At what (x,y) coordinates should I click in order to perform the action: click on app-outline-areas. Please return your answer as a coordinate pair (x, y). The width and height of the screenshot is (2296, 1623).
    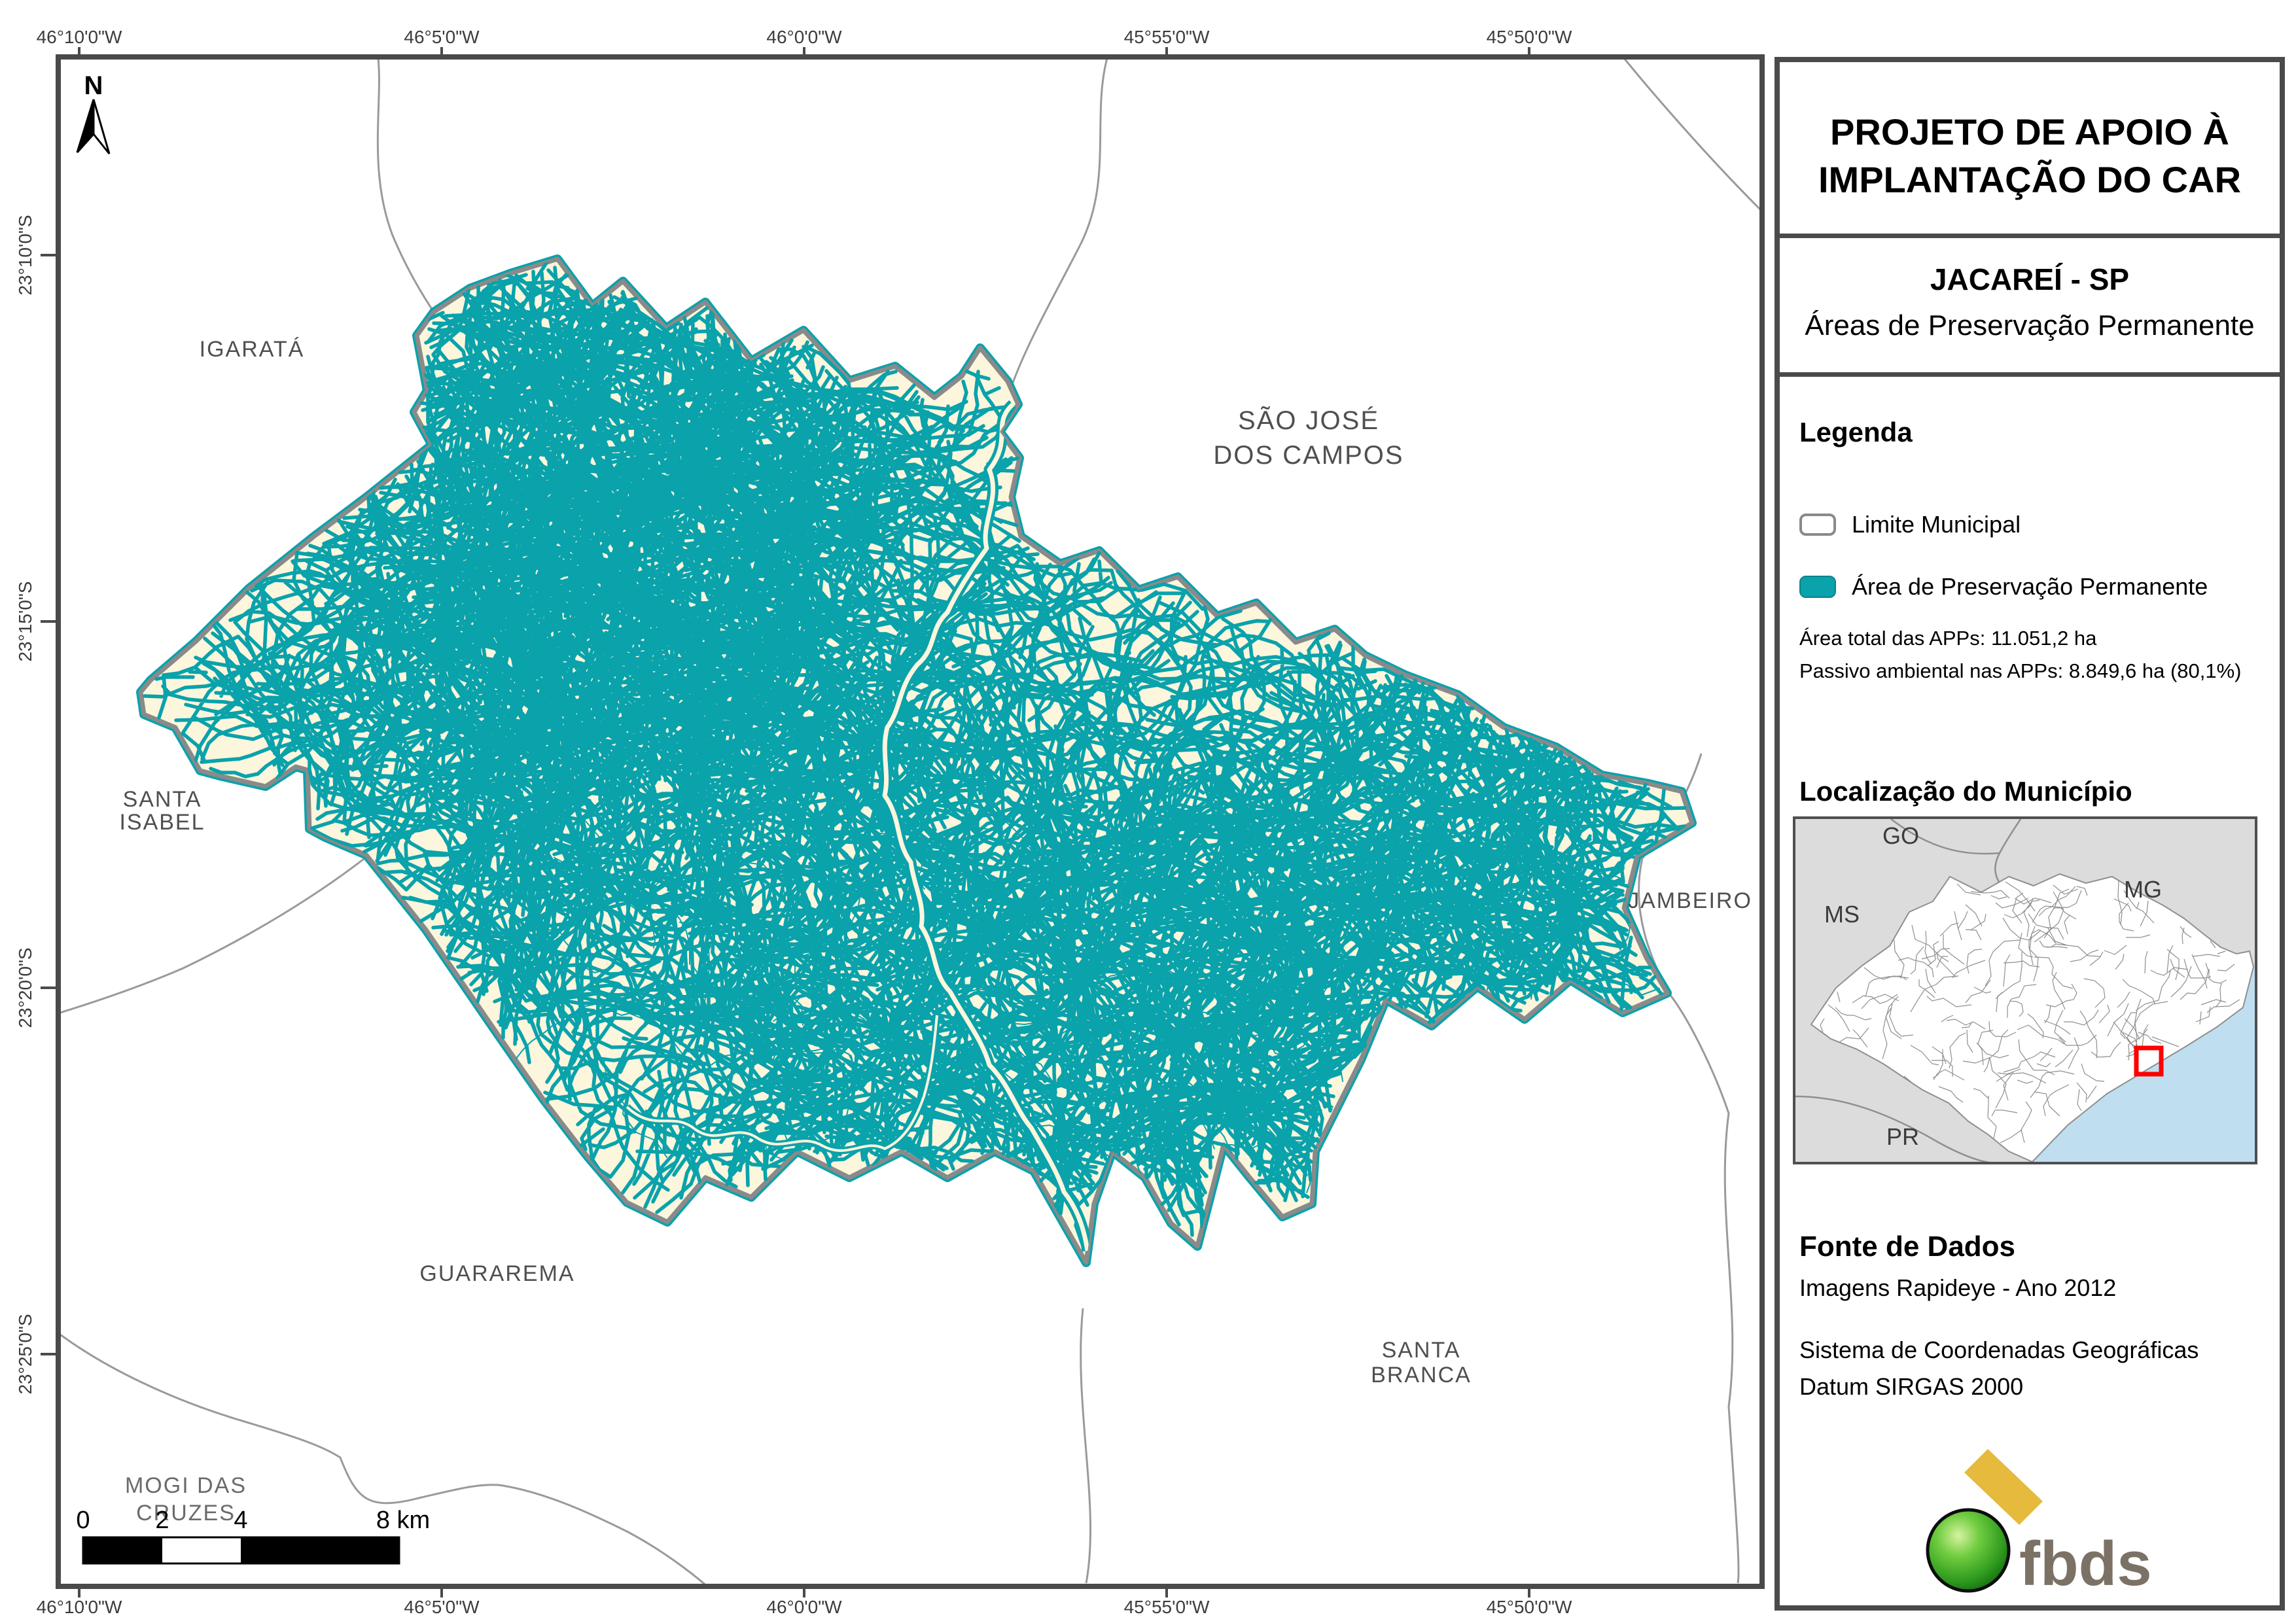
    Looking at the image, I should click on (1055, 973).